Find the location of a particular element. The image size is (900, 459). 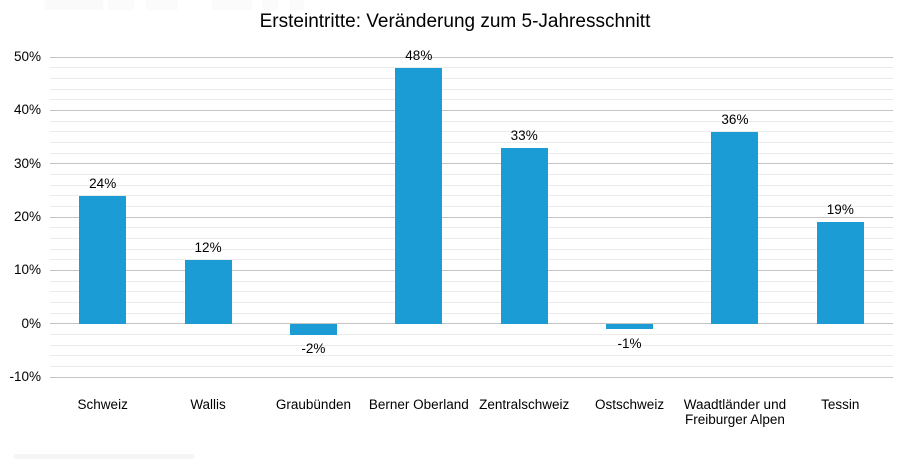

y-axis-tick-label: 10% is located at coordinates (27, 270).